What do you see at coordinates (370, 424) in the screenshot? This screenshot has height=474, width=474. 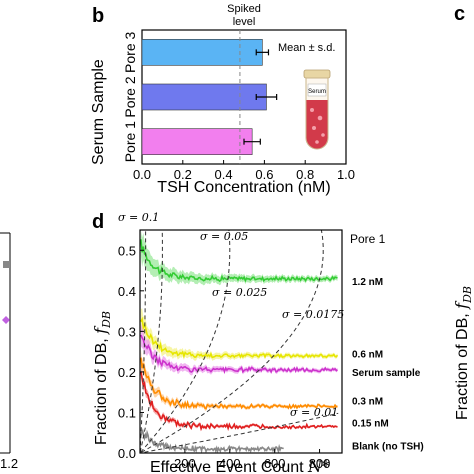 I see `series-label: 0.15 nM` at bounding box center [370, 424].